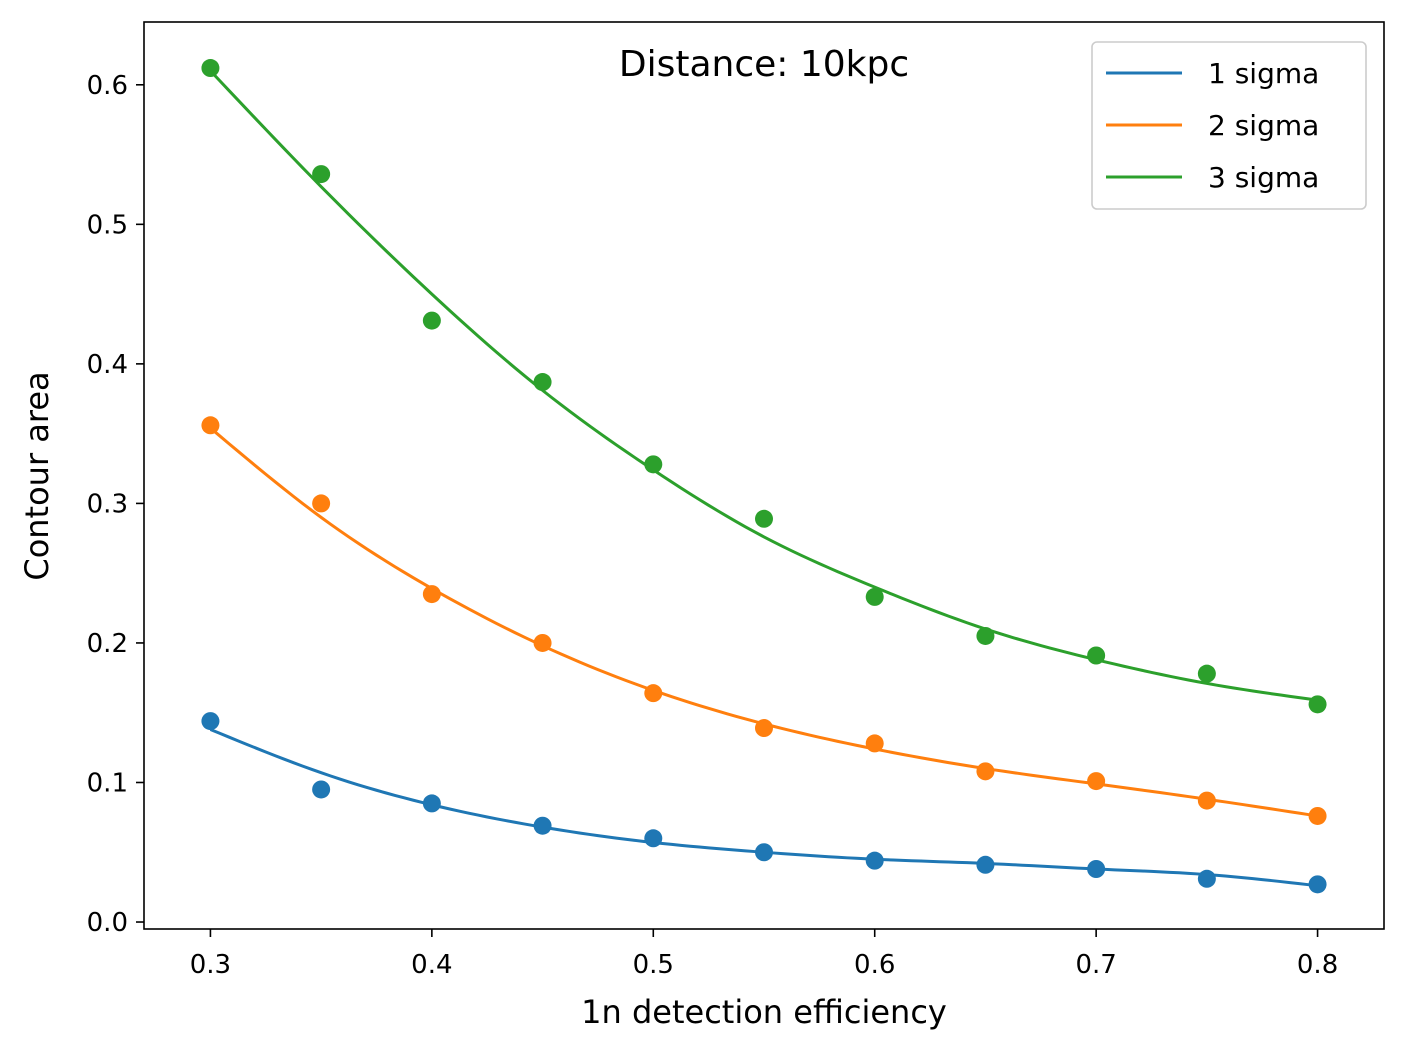 The height and width of the screenshot is (1053, 1407). Describe the element at coordinates (107, 86) in the screenshot. I see `y-tick-label: 0.6` at that location.